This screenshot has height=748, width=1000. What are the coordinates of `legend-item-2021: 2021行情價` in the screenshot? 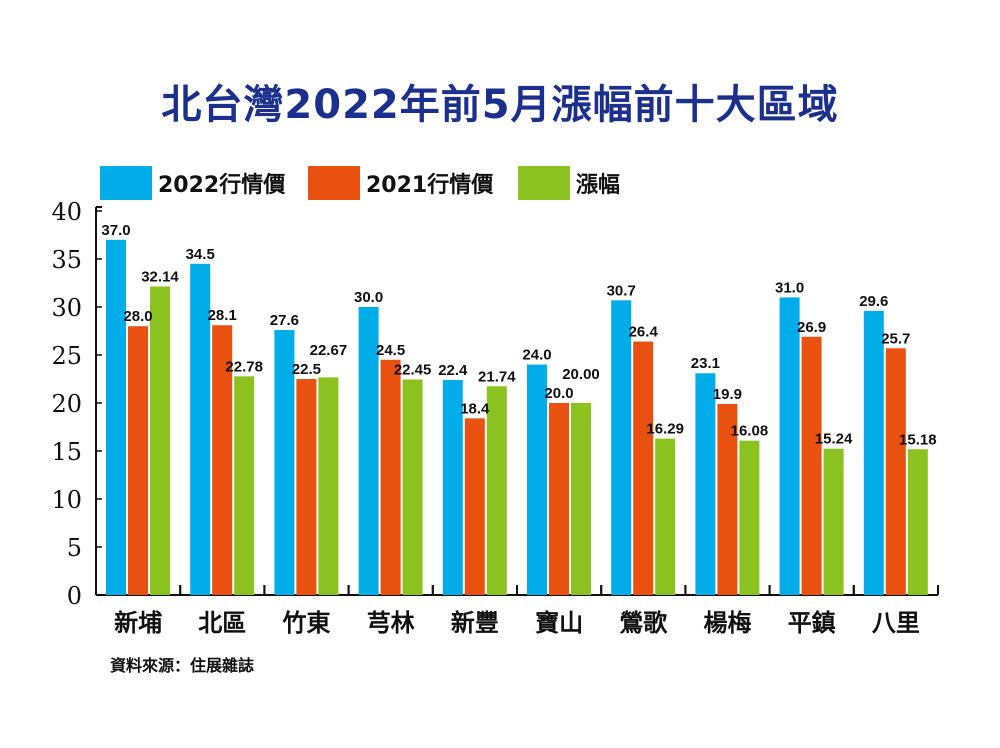 It's located at (400, 183).